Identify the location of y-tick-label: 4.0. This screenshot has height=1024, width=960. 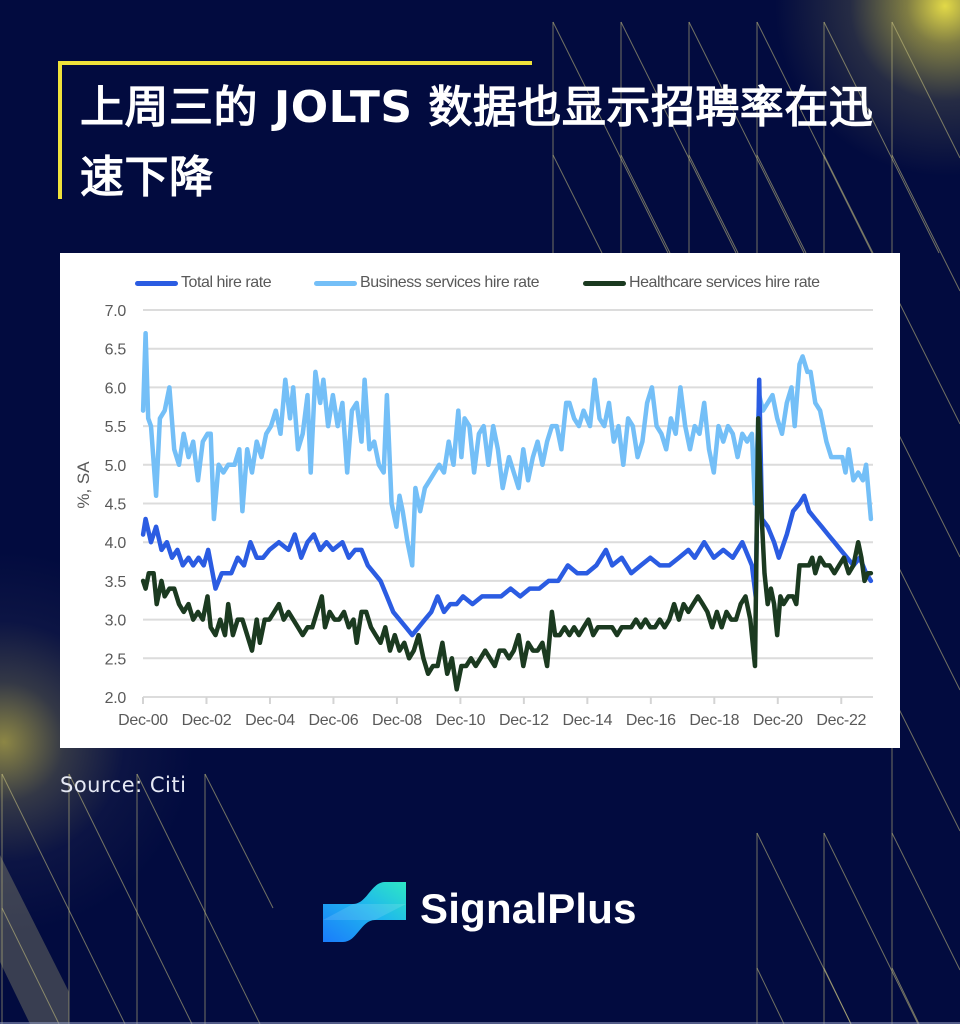
(116, 543).